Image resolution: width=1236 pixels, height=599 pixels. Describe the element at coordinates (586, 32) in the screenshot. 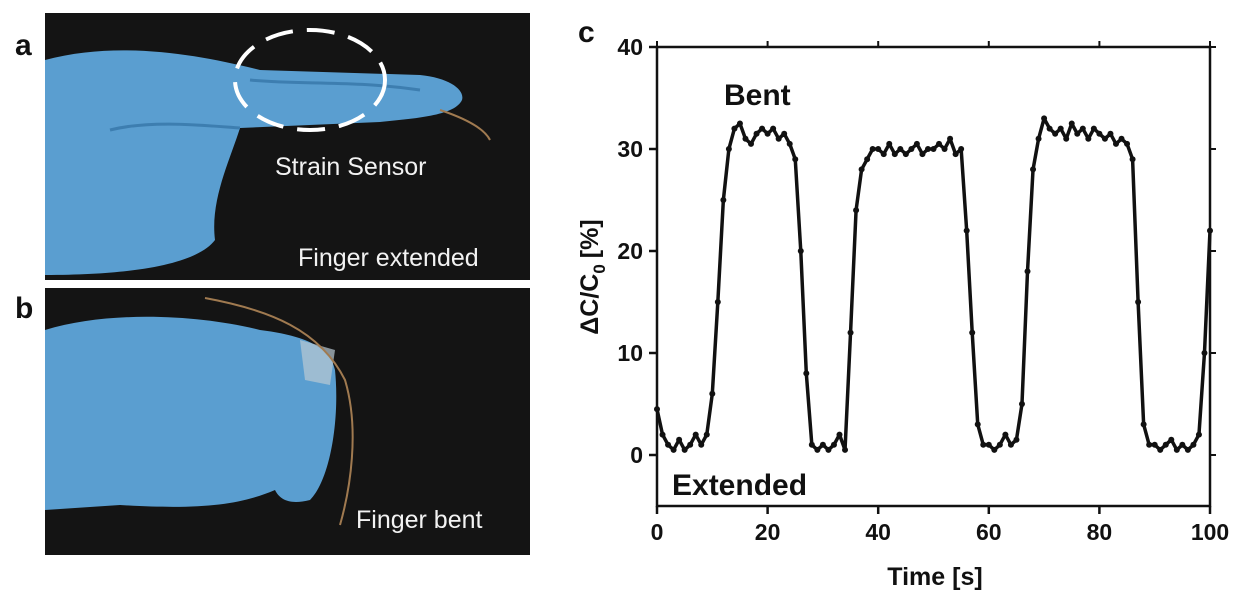

I see `panel-label: c` at that location.